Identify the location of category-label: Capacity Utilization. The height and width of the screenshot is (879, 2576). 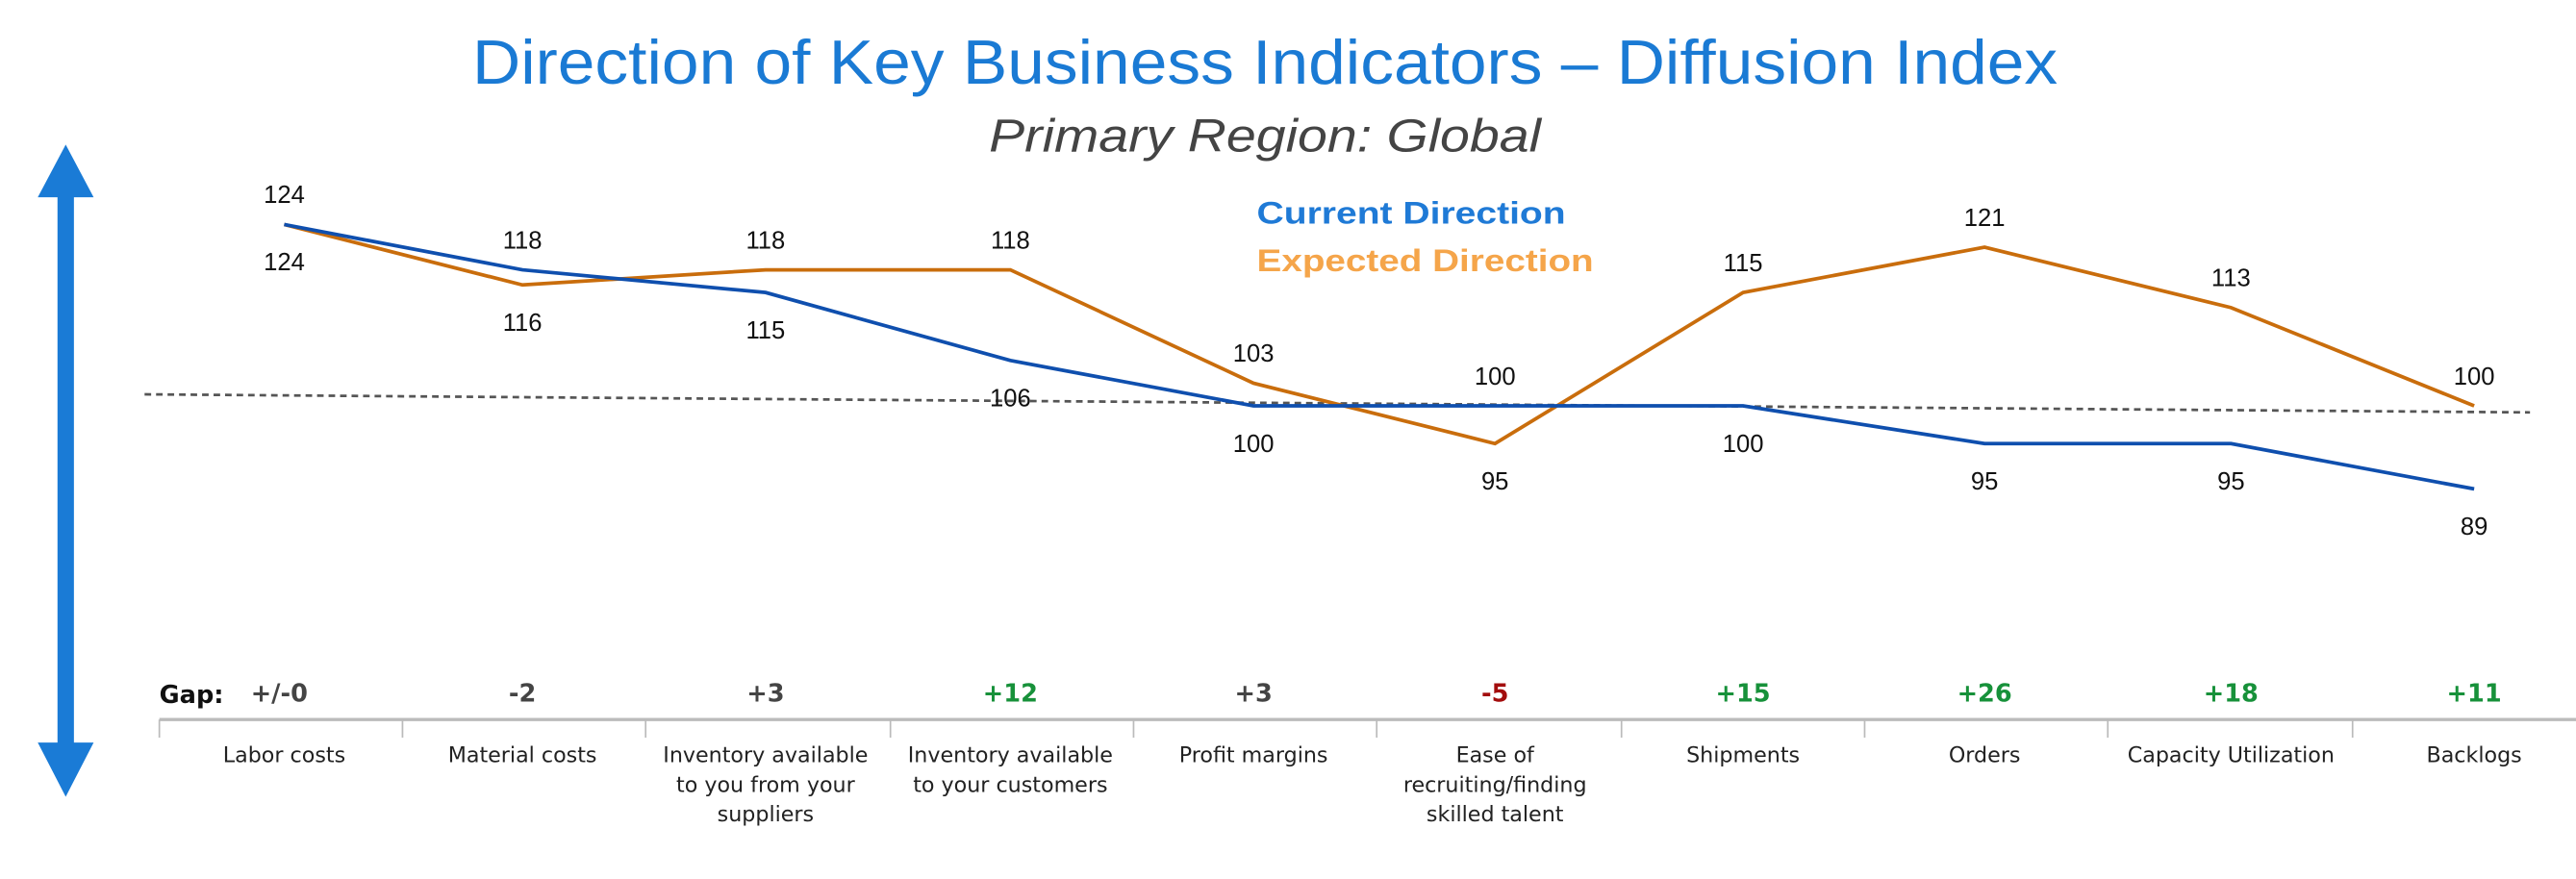
(2231, 755).